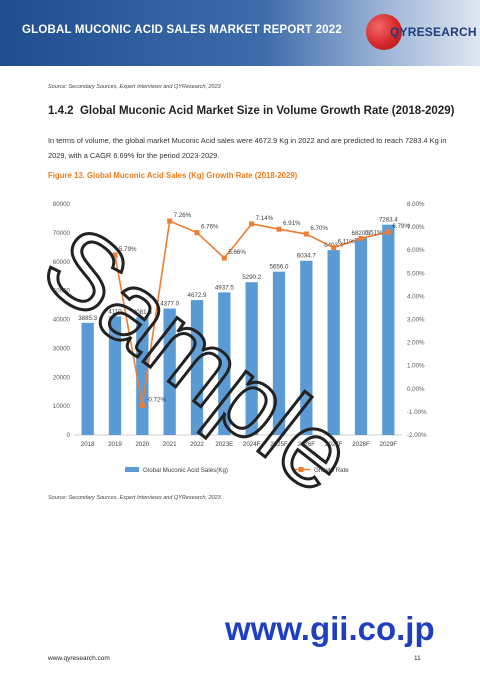 The height and width of the screenshot is (679, 480). What do you see at coordinates (62, 262) in the screenshot?
I see `left-axis-tick-label: 60000` at bounding box center [62, 262].